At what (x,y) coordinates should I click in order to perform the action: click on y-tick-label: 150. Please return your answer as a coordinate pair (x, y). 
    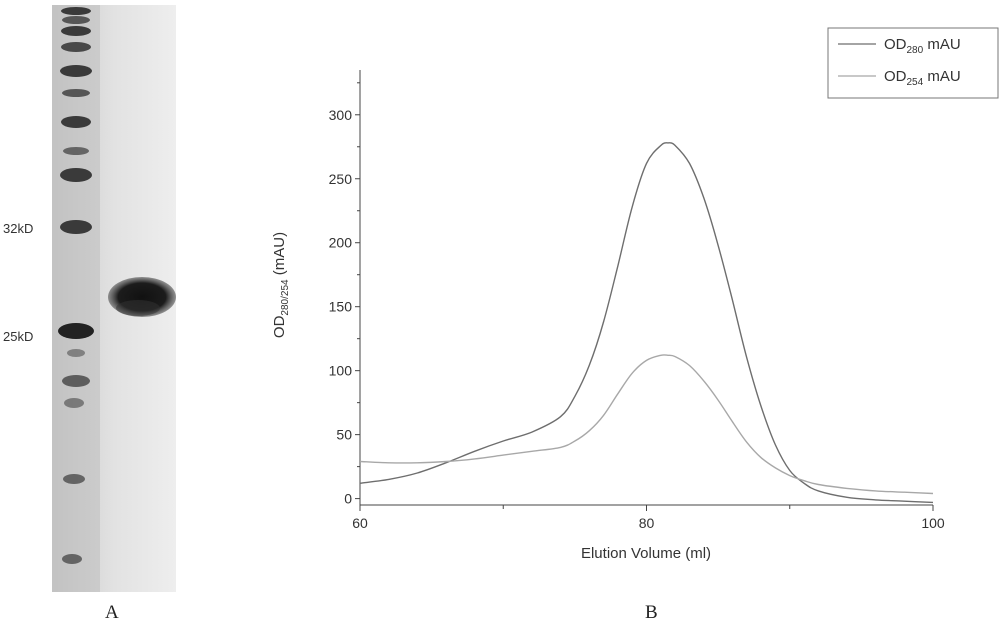
    Looking at the image, I should click on (341, 307).